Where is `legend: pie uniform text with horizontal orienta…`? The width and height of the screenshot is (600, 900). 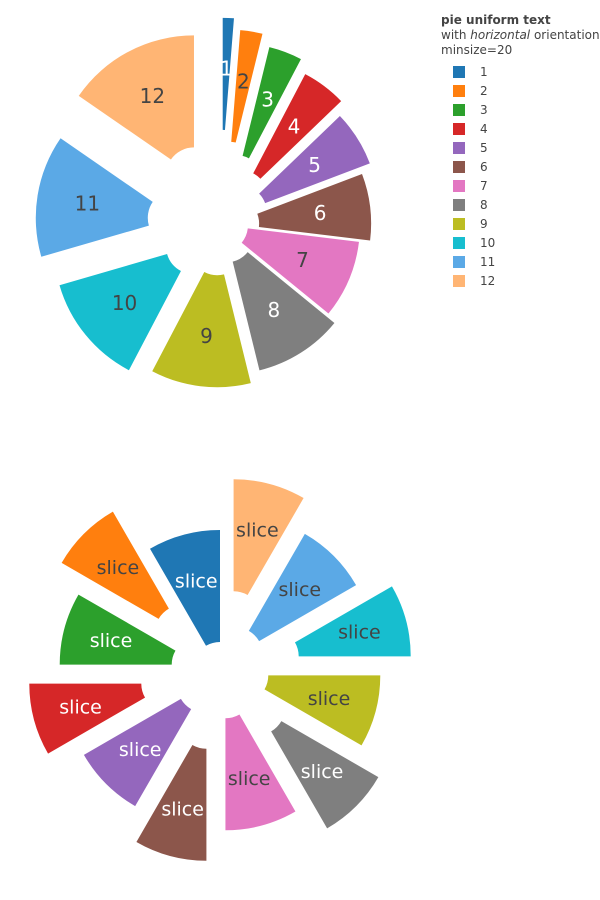 legend: pie uniform text with horizontal orienta… is located at coordinates (520, 151).